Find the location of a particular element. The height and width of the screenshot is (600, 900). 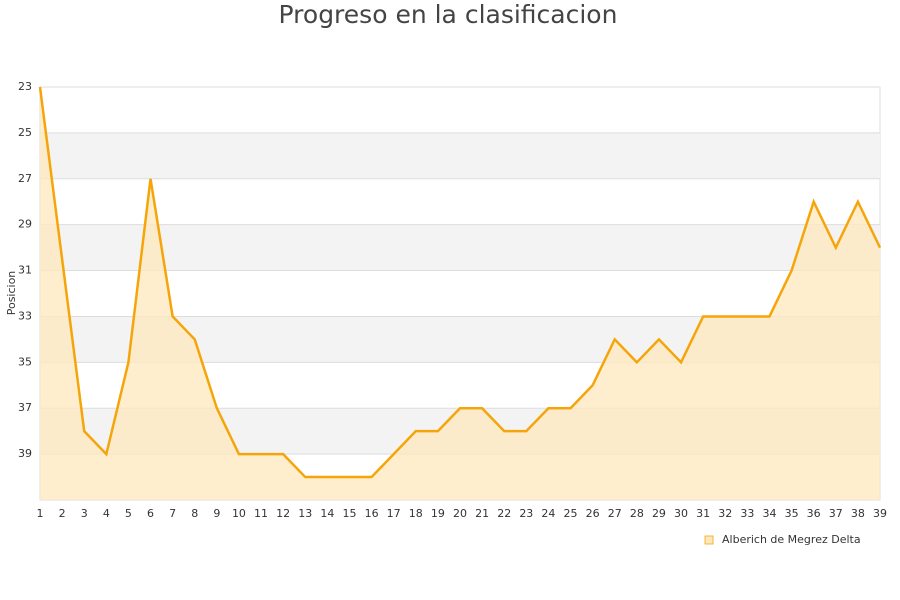

x-tick-label: 26 is located at coordinates (593, 513).